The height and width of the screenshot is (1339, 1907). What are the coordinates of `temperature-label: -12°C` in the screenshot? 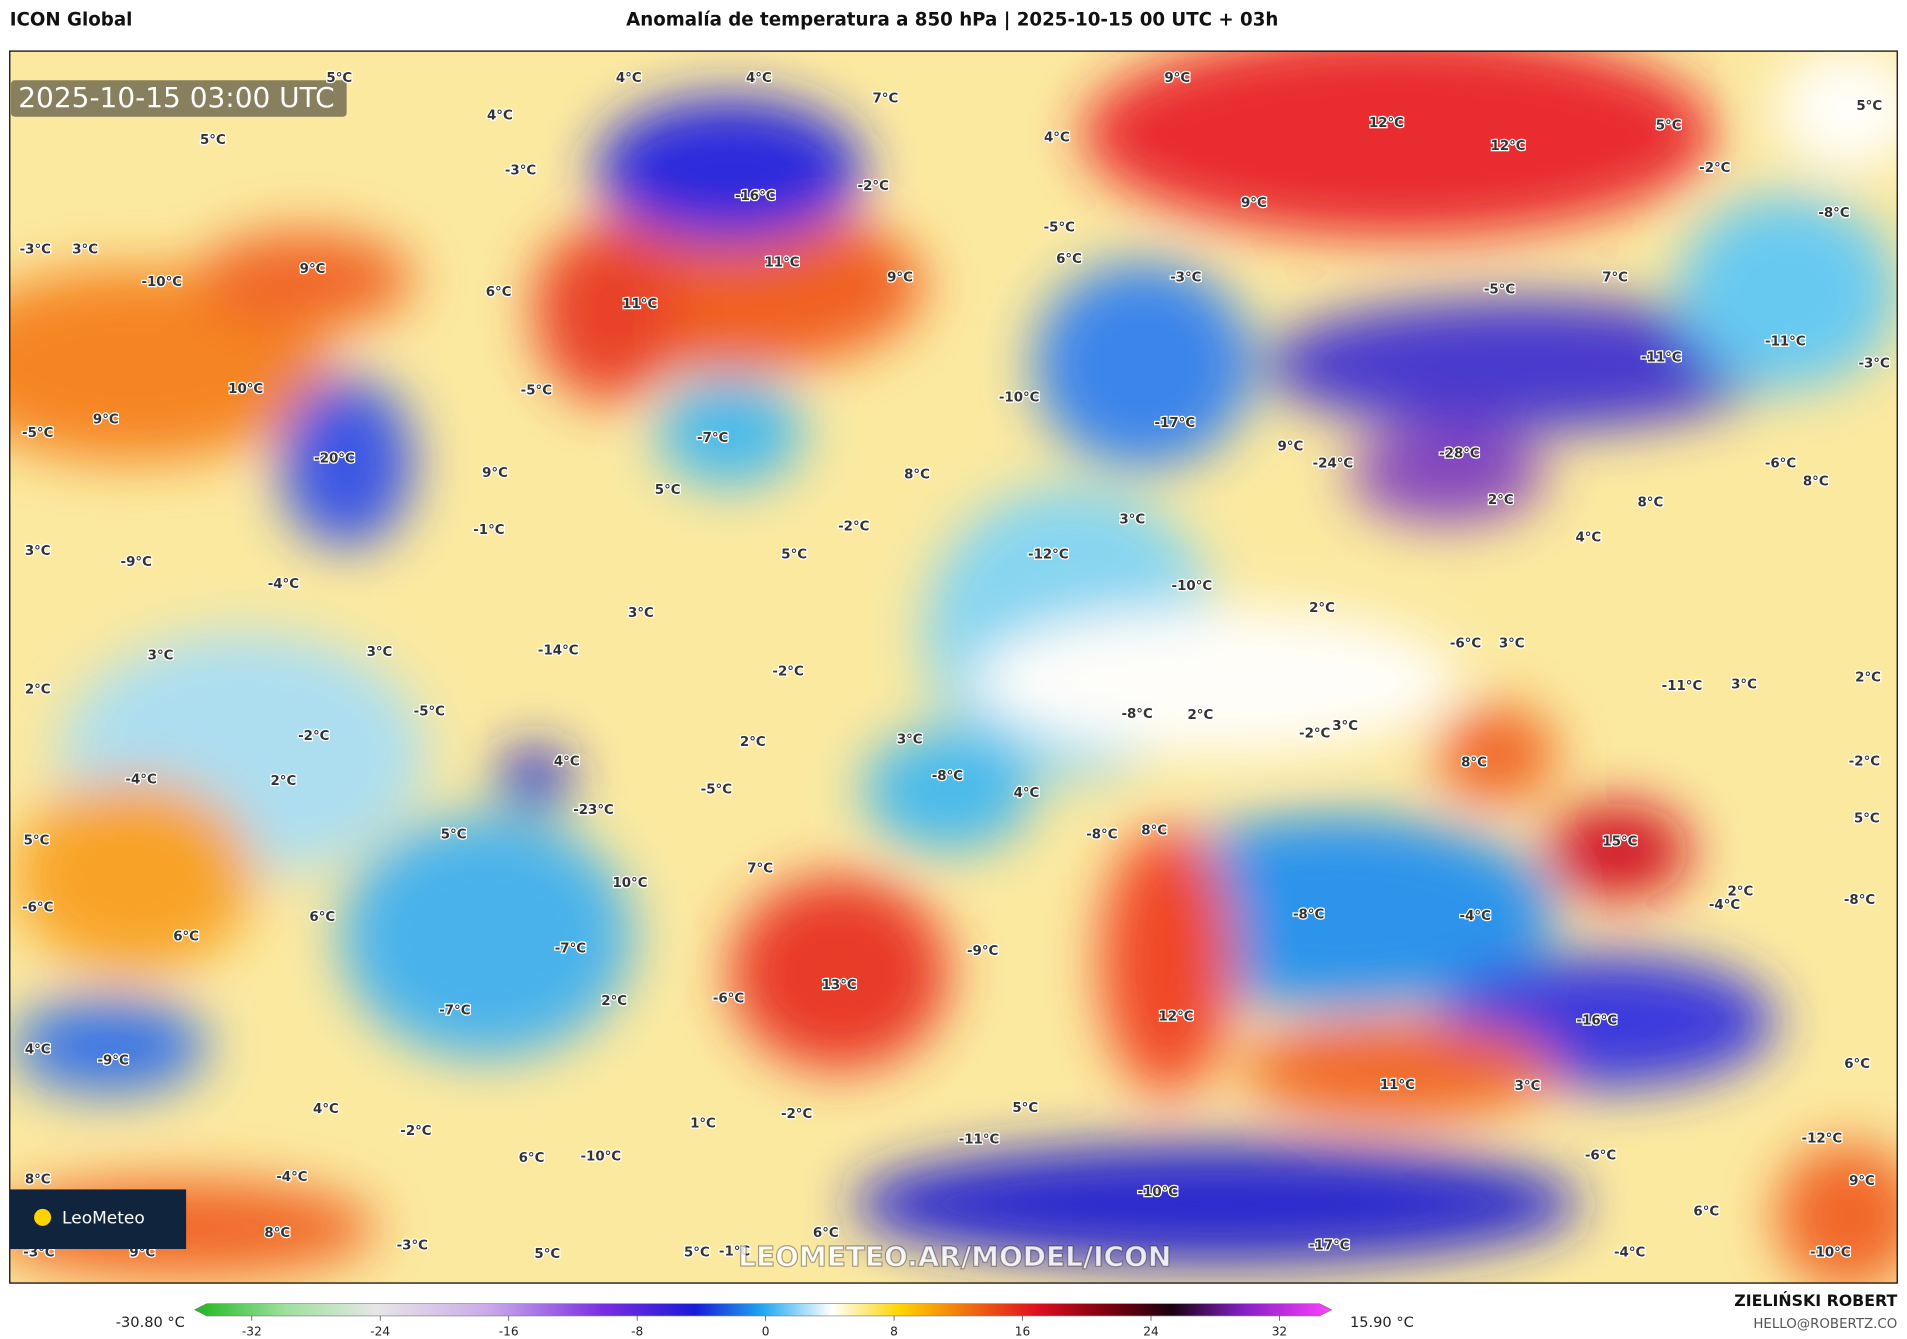 It's located at (1822, 1138).